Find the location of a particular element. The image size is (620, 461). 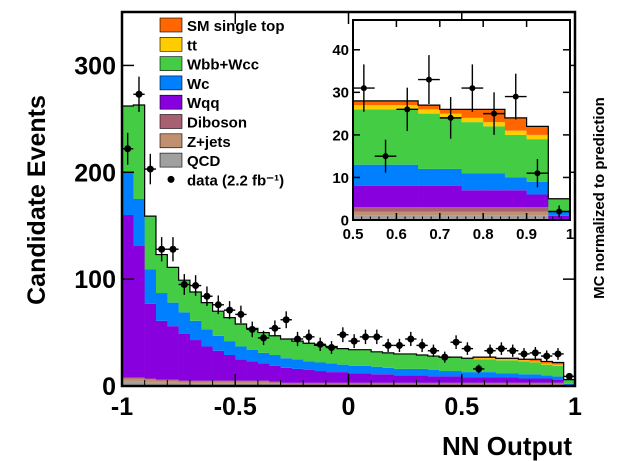

x-tick-label-0: 0.5 is located at coordinates (353, 234).